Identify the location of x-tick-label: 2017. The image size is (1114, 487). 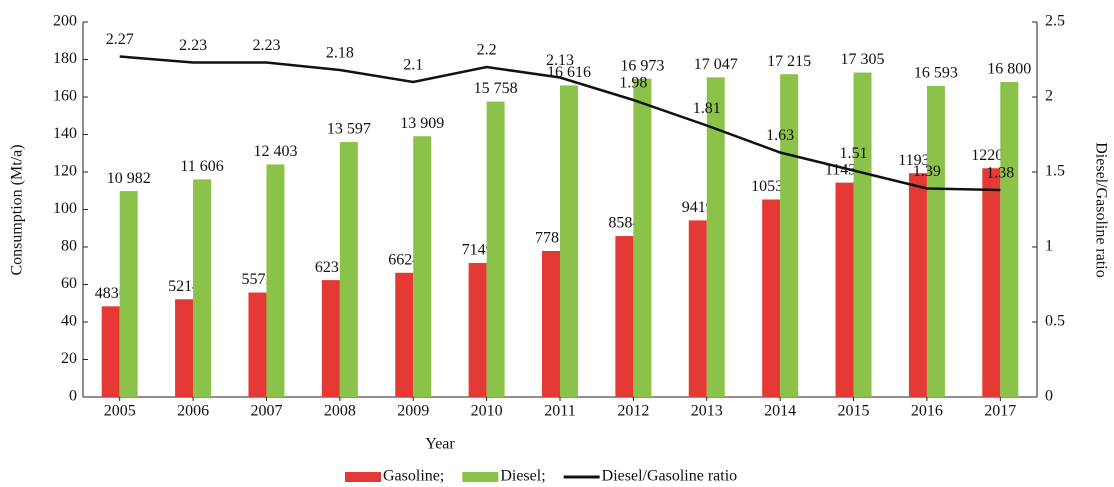
(1000, 411).